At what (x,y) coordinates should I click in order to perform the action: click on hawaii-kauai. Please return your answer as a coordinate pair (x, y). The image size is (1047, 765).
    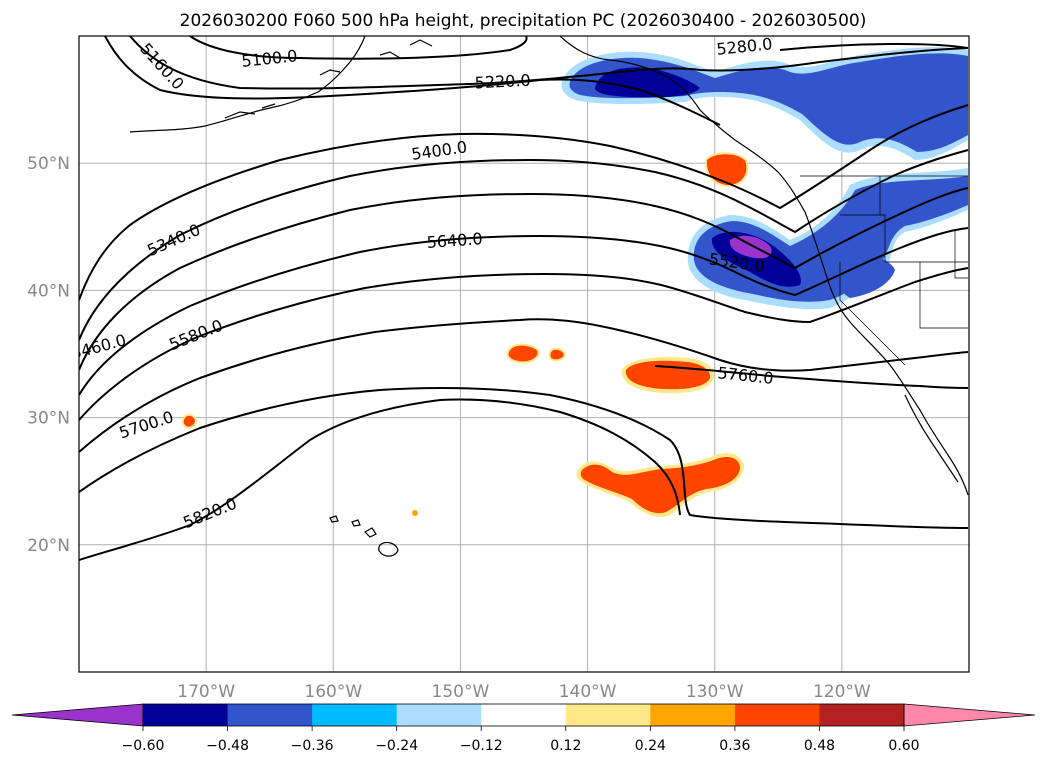
    Looking at the image, I should click on (334, 519).